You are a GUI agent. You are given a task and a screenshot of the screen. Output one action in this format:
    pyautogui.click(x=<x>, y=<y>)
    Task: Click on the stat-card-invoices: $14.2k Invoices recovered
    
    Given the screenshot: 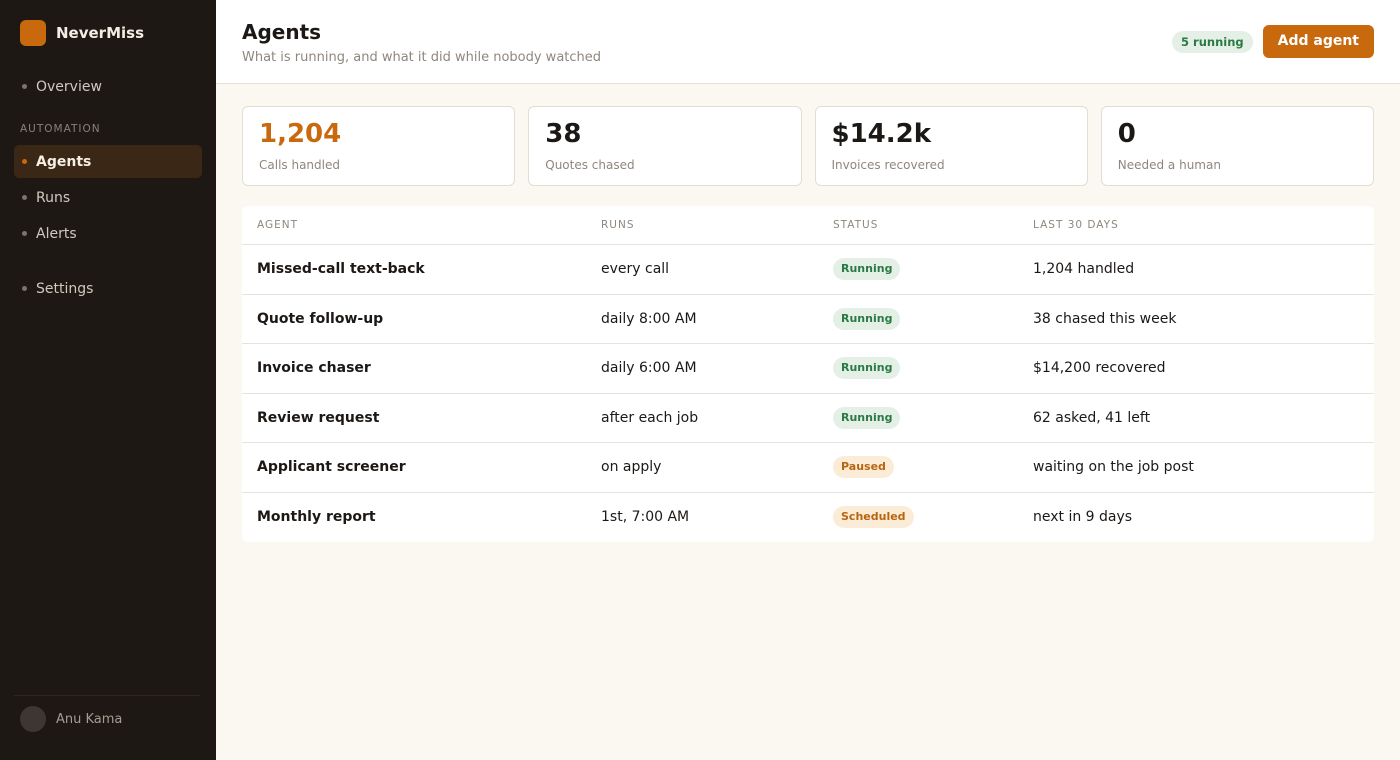 What is the action you would take?
    pyautogui.click(x=951, y=146)
    